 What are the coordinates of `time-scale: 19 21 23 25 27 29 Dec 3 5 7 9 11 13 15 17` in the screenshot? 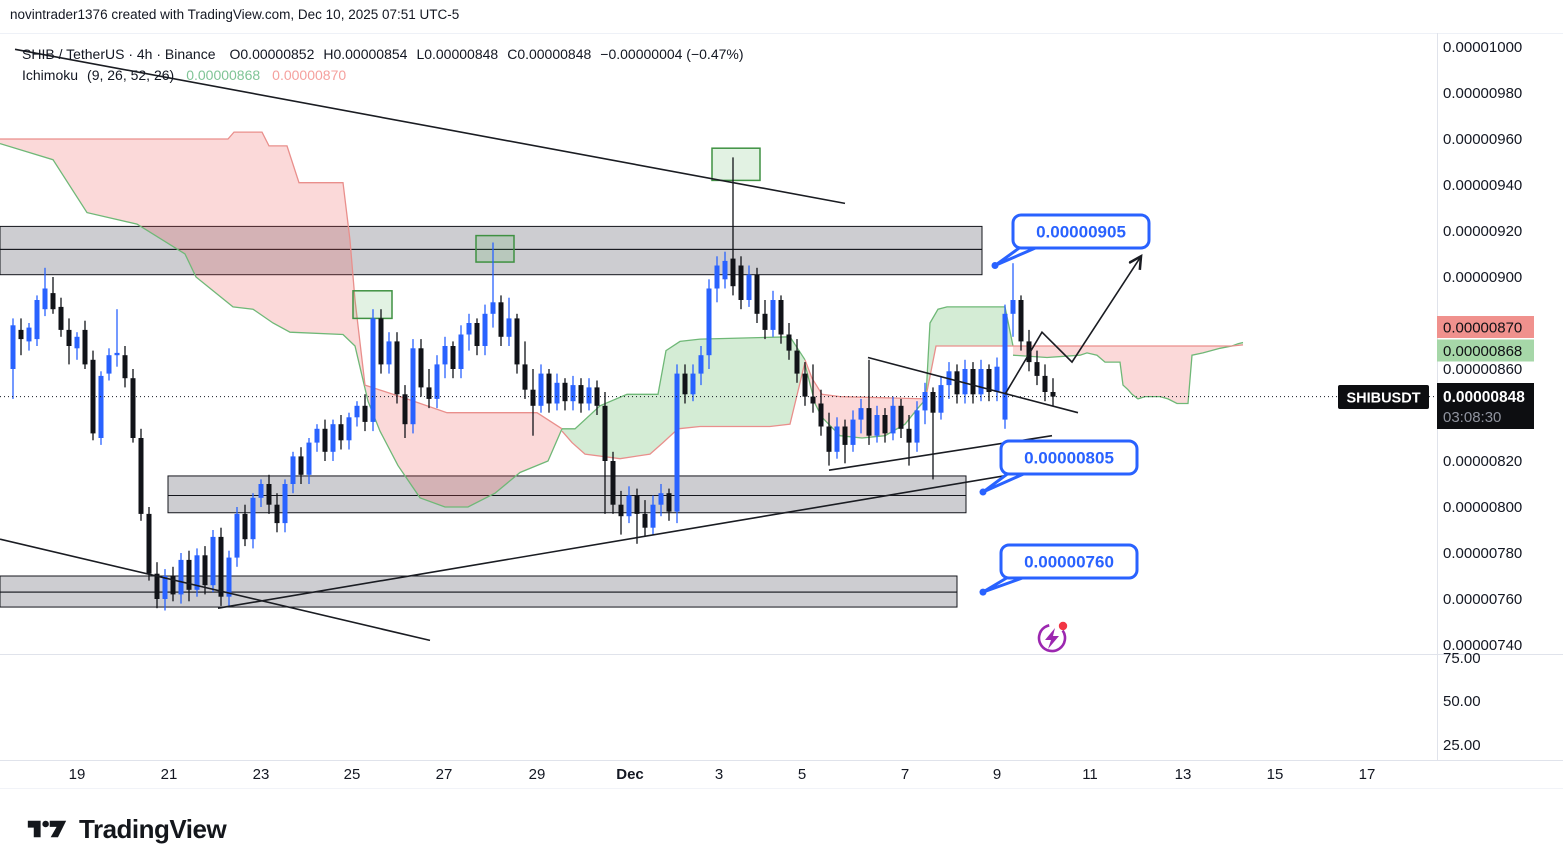 It's located at (722, 774).